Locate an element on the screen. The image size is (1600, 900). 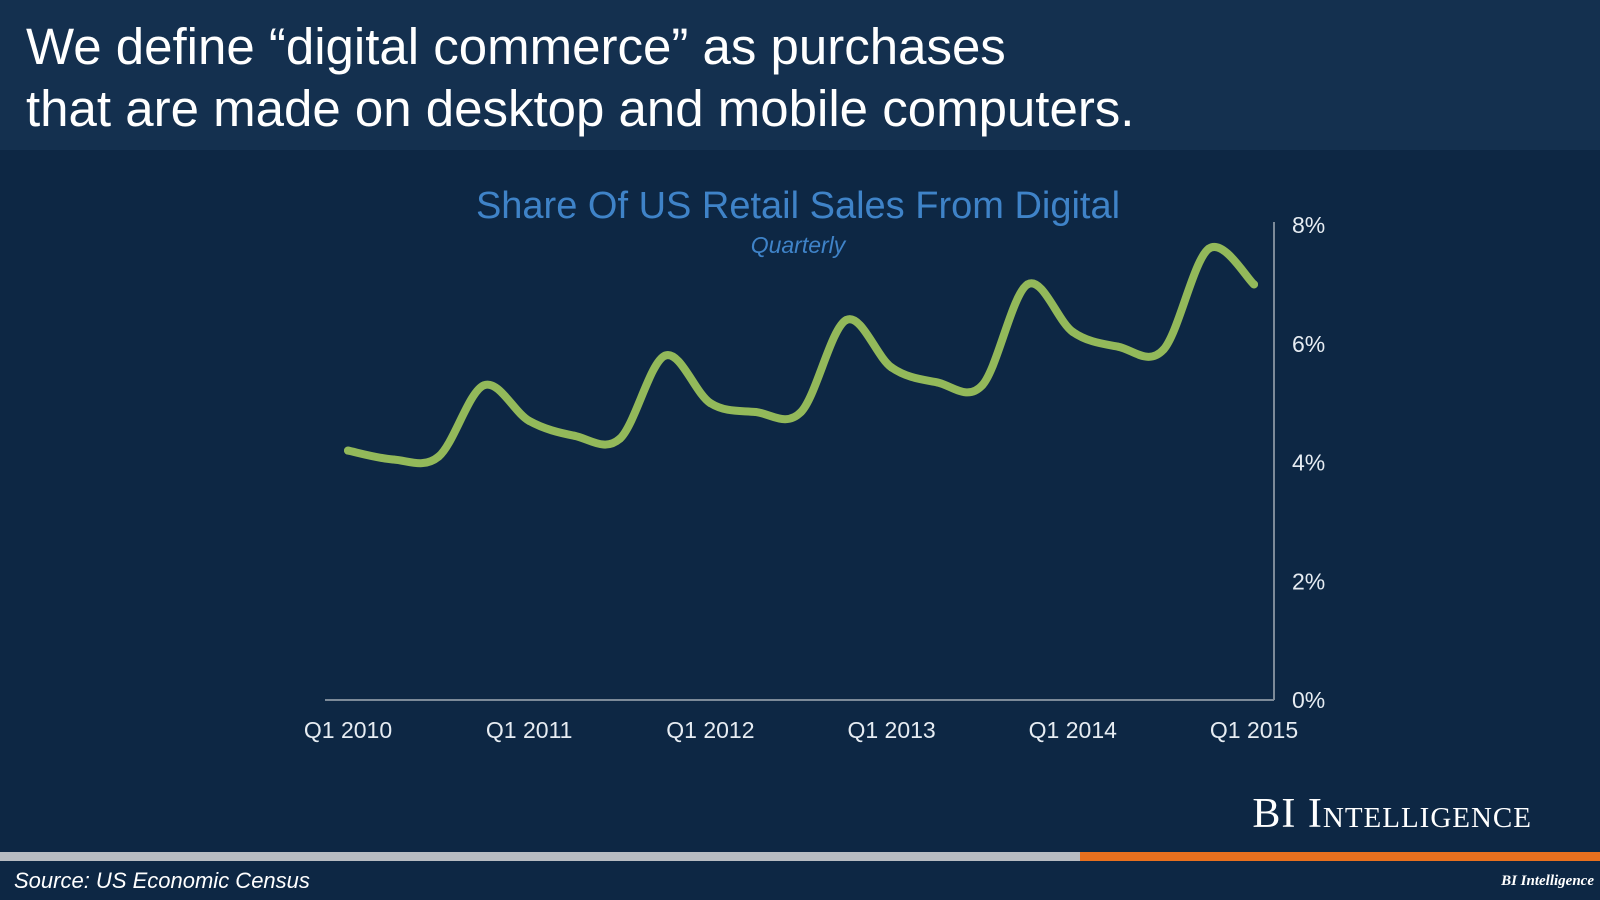
y-tick-label: 4% is located at coordinates (1308, 463).